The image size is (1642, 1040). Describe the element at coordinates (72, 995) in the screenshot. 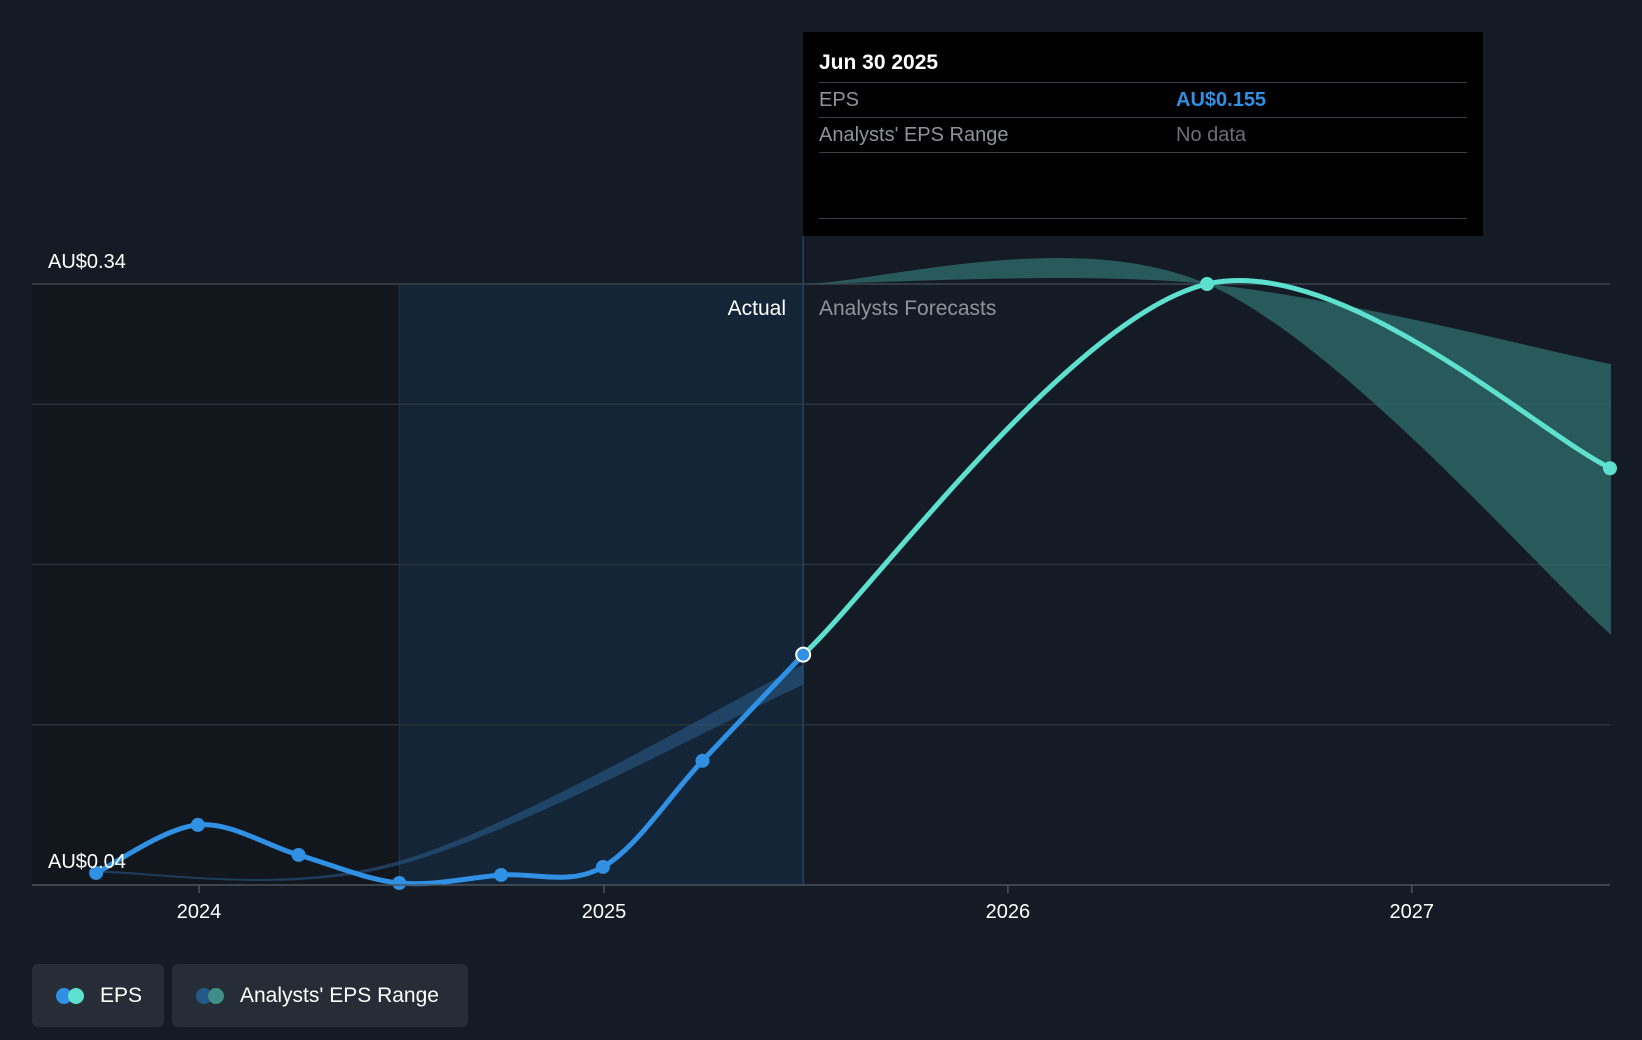

I see `eps-legend-icon` at that location.